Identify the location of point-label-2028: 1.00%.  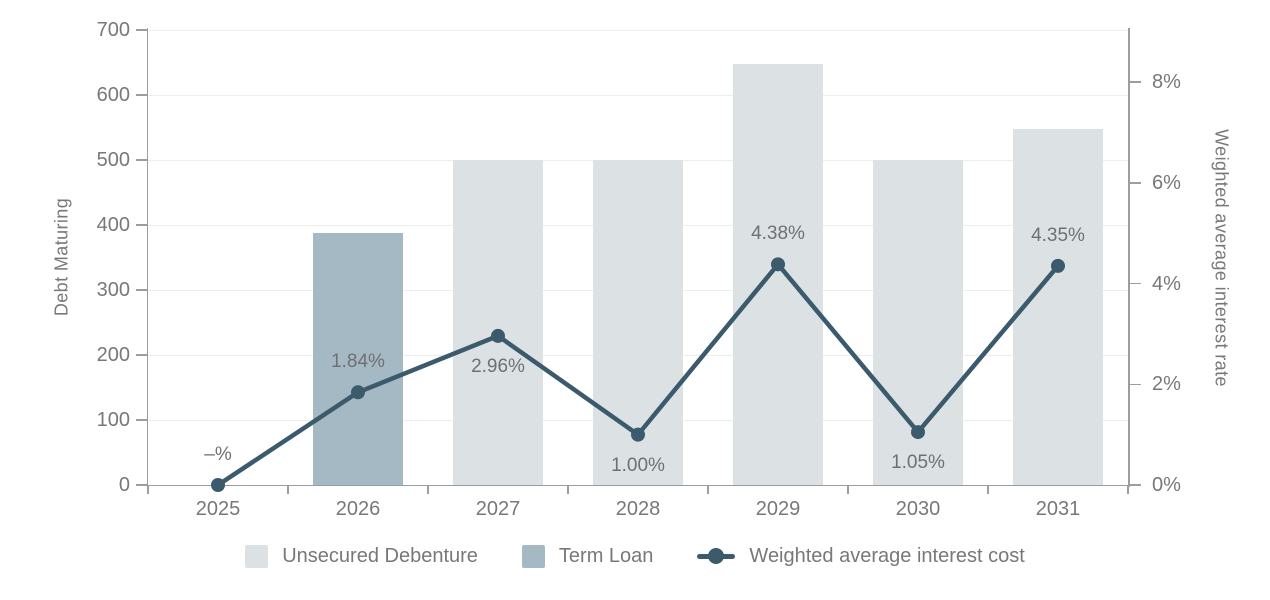
(638, 465).